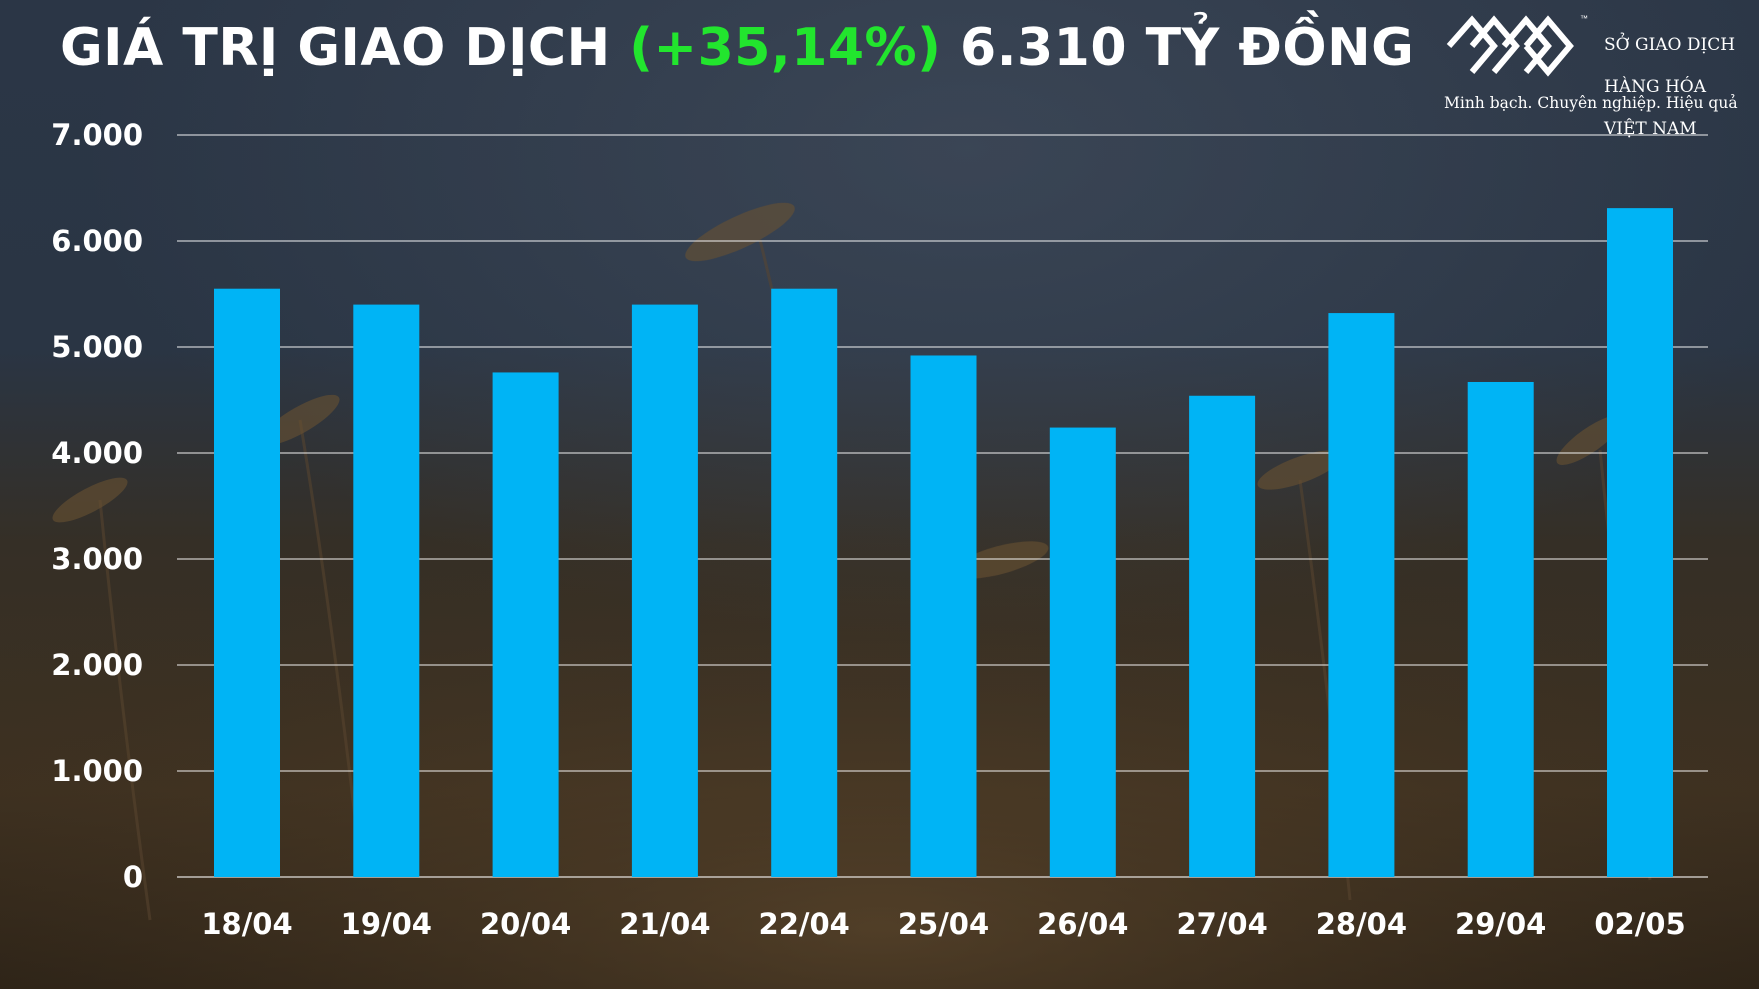  Describe the element at coordinates (1639, 924) in the screenshot. I see `x-tick-label: 02/05` at that location.